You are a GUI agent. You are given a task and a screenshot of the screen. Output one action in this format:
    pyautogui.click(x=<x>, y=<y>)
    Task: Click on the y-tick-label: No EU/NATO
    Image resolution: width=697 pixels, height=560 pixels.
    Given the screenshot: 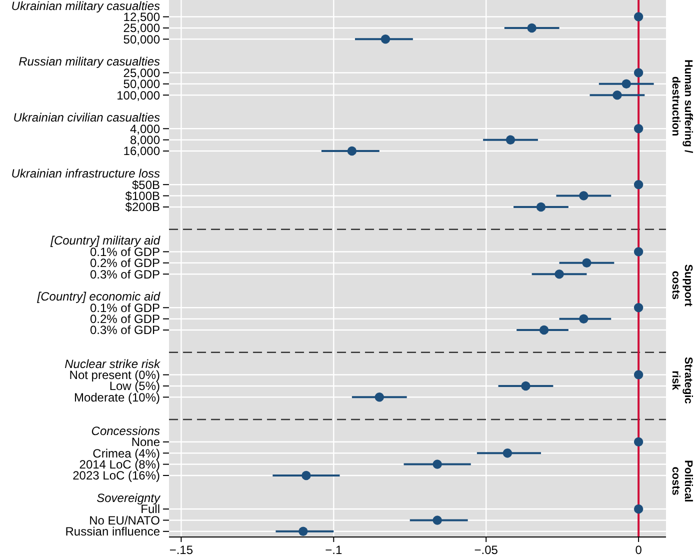 What is the action you would take?
    pyautogui.click(x=124, y=520)
    